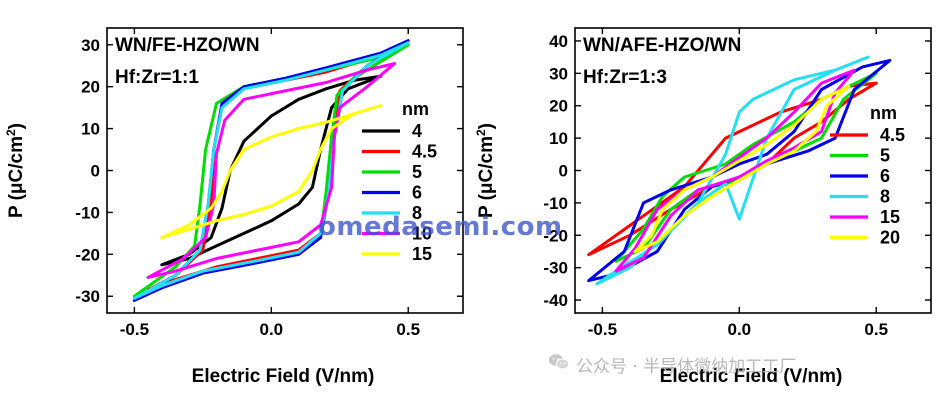  I want to click on panel-fe-x-axis-label: Electric Field (V/nm), so click(283, 376).